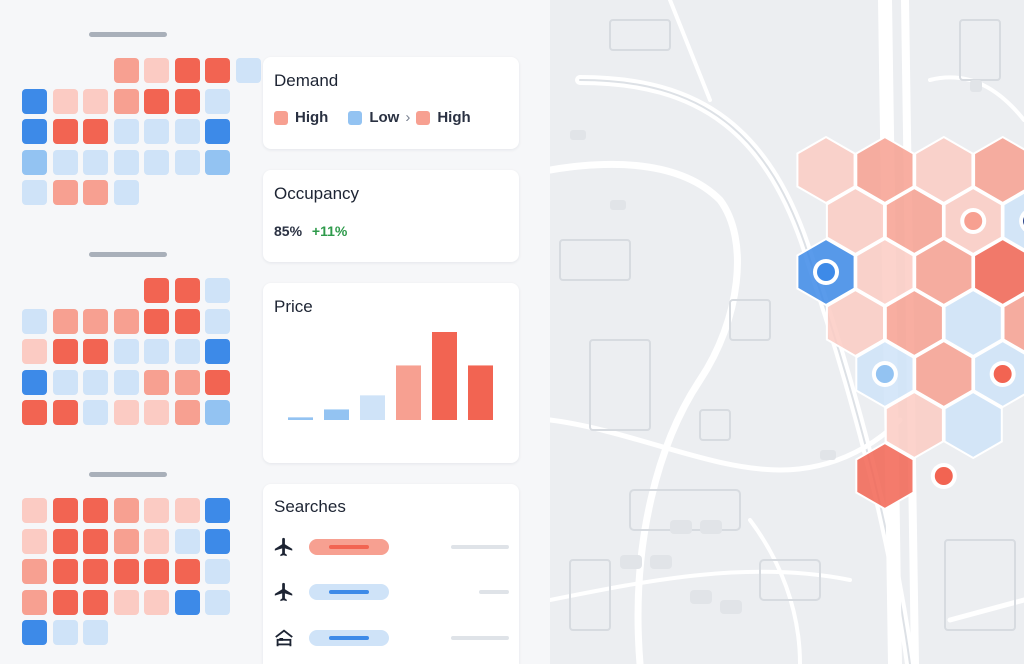  Describe the element at coordinates (884, 374) in the screenshot. I see `property-marker` at that location.